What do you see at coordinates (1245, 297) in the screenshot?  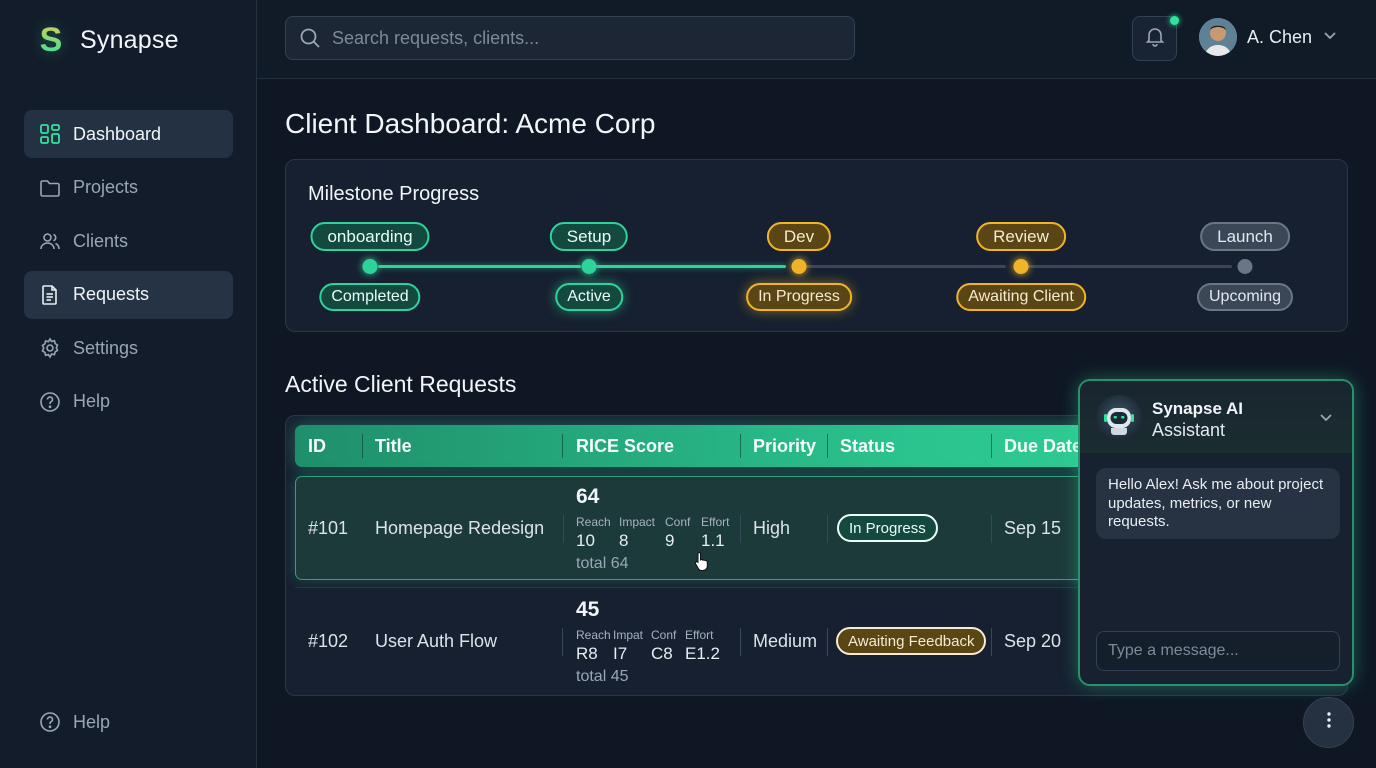 I see `milestone-status-badge: Upcoming` at bounding box center [1245, 297].